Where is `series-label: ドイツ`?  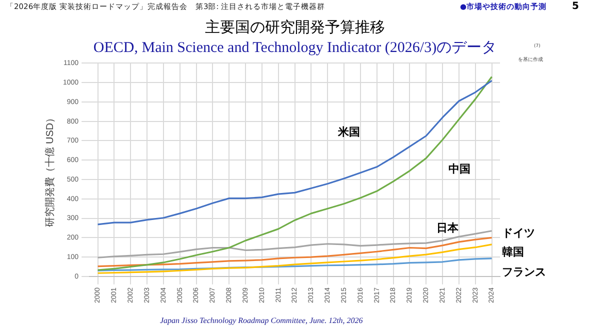 series-label: ドイツ is located at coordinates (518, 233).